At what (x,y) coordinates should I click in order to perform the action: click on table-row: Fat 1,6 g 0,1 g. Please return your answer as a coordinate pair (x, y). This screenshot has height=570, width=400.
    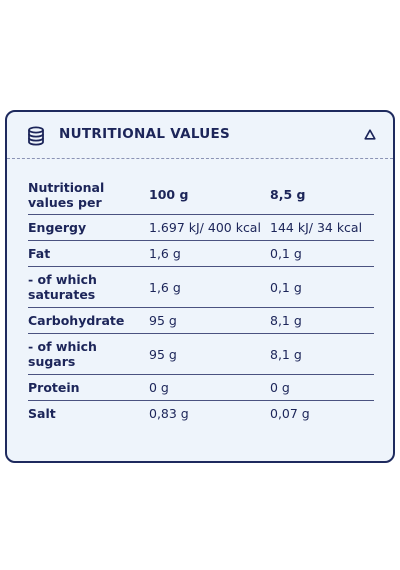
    Looking at the image, I should click on (201, 253).